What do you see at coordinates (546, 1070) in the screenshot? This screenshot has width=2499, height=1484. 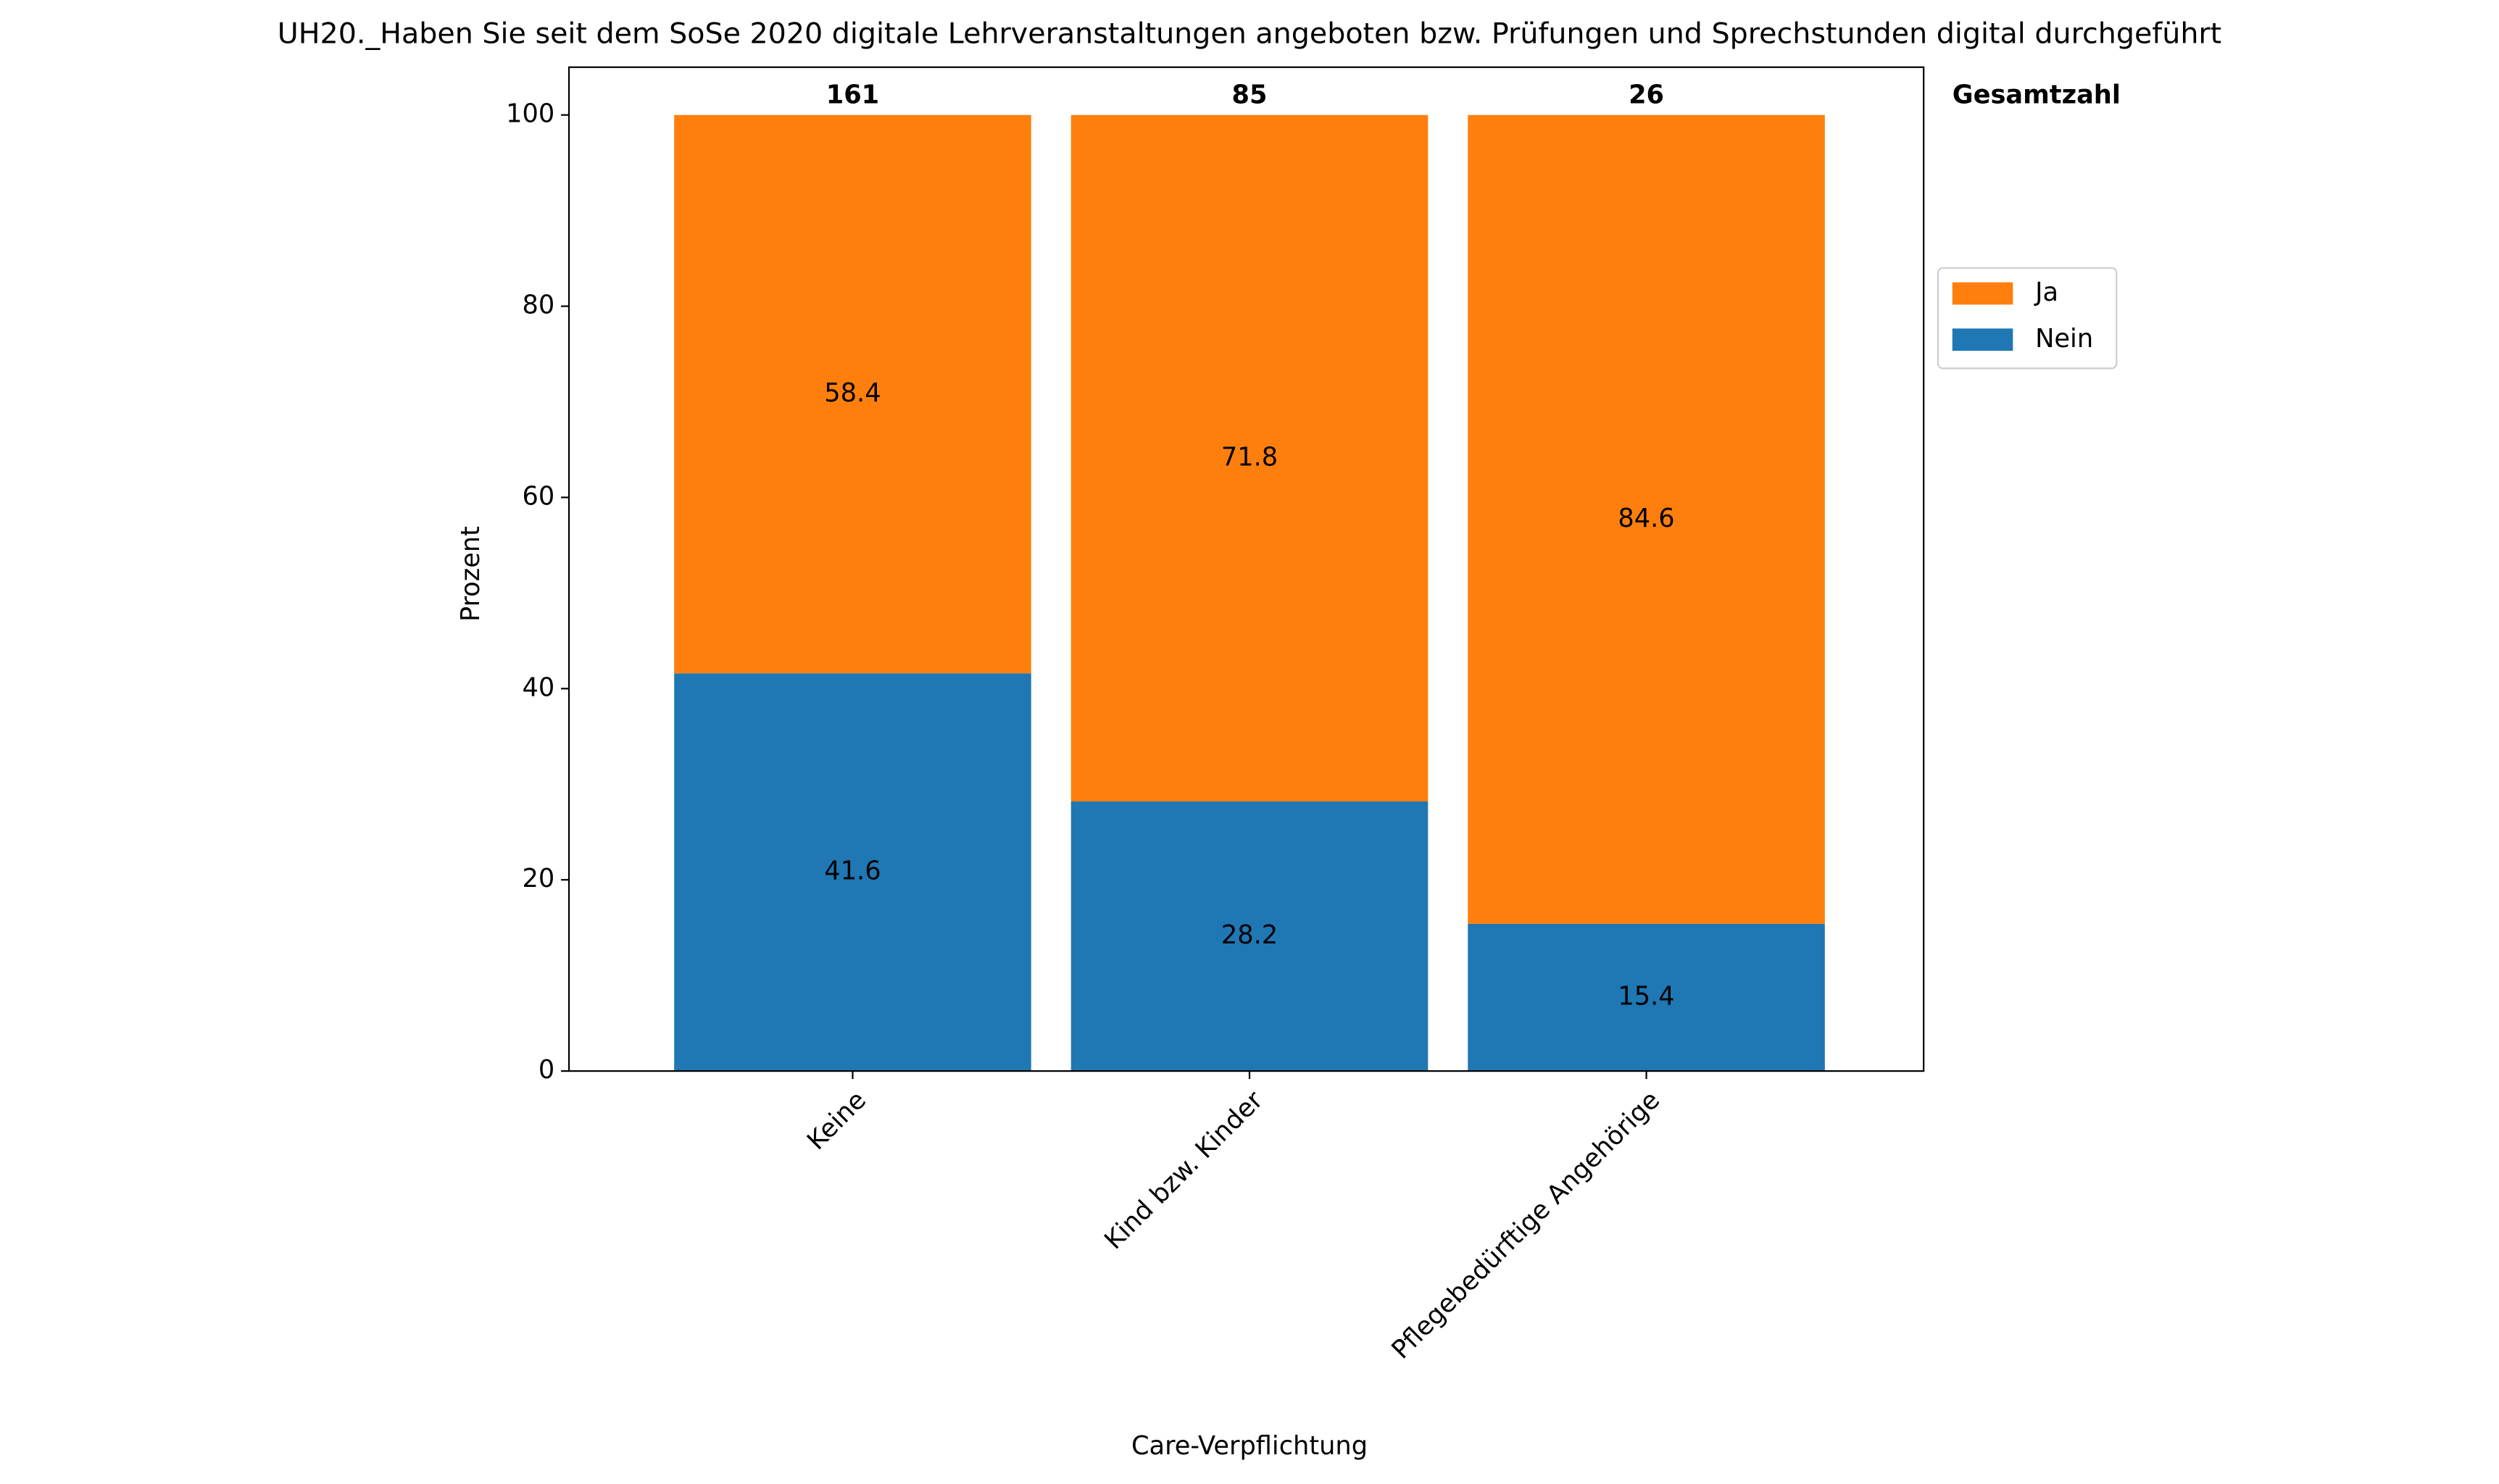 I see `y-tick-label: 0` at bounding box center [546, 1070].